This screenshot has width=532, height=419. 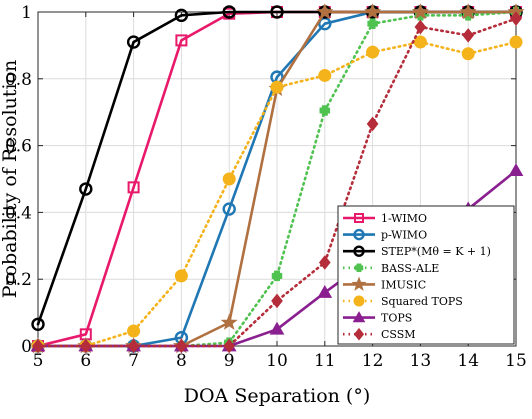 I want to click on legend-box, so click(x=426, y=275).